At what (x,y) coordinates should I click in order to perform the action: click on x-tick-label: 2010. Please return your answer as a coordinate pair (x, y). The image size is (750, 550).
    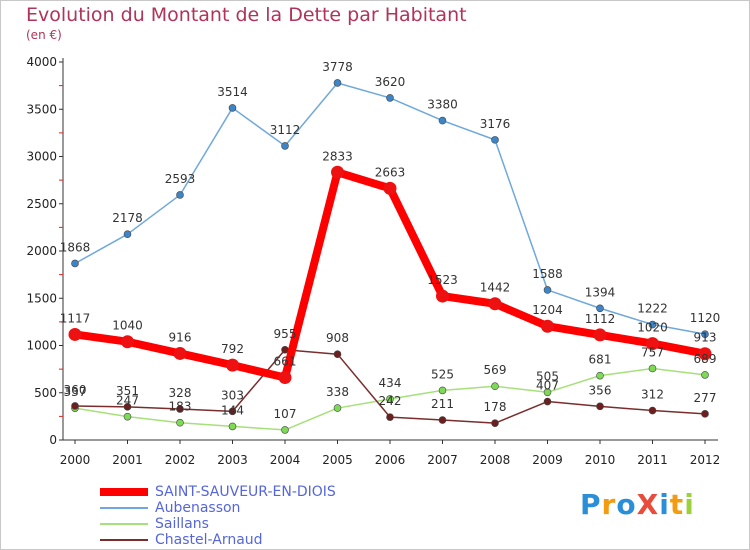
    Looking at the image, I should click on (600, 460).